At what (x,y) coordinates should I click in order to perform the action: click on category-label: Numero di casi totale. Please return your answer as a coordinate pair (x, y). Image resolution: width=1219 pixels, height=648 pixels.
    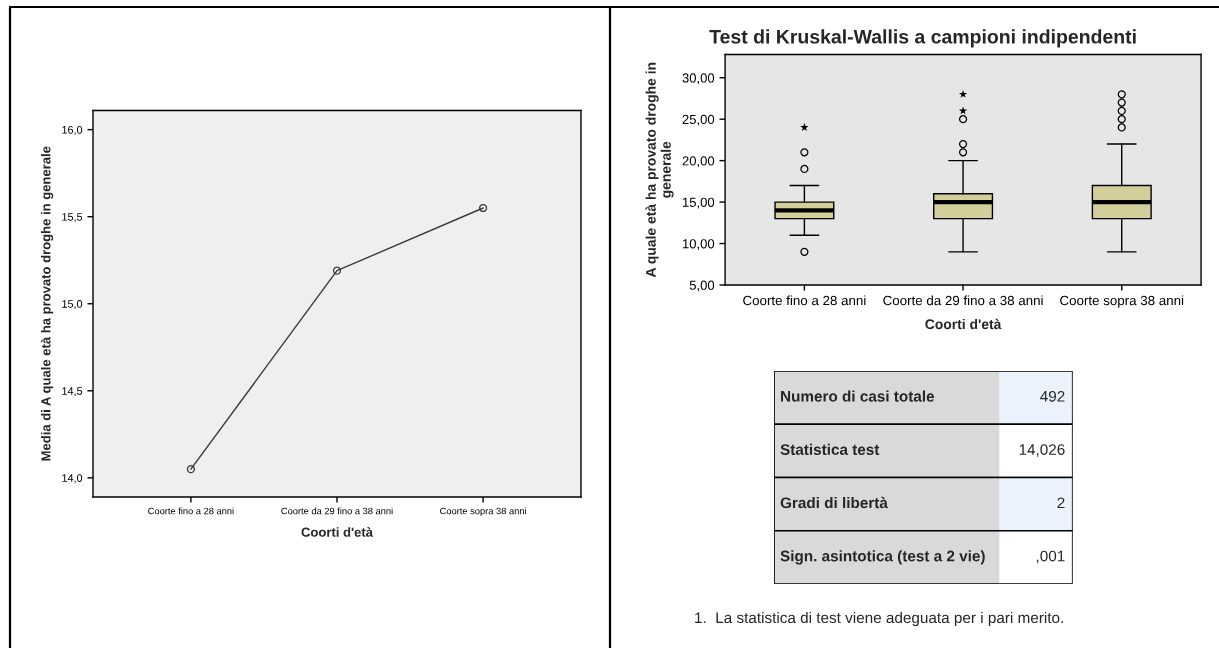
    Looking at the image, I should click on (858, 396).